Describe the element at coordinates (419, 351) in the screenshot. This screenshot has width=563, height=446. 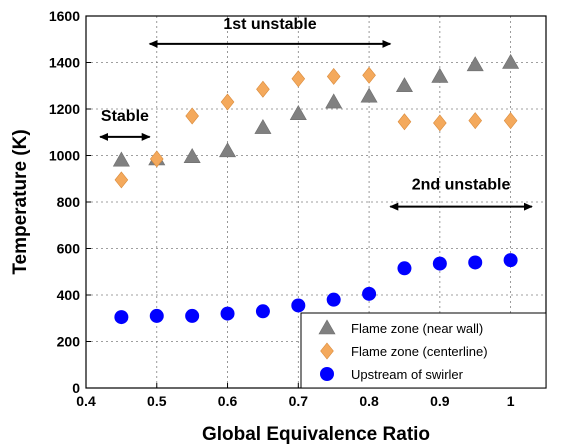
I see `legend-label: Flame zone (centerline)` at that location.